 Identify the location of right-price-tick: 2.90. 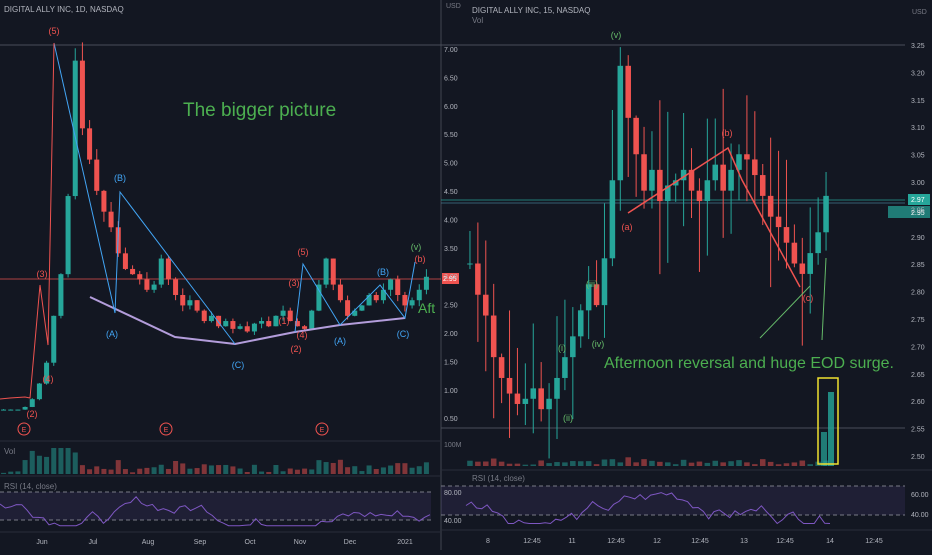
(918, 238).